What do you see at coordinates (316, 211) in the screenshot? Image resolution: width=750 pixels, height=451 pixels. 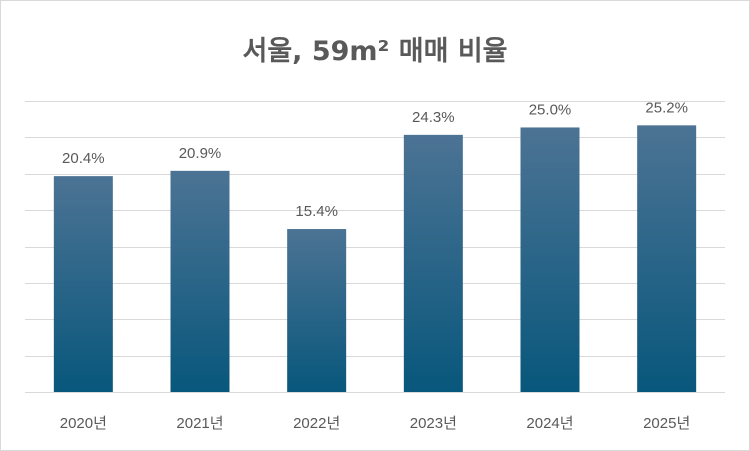 I see `data-label: 15.4%` at bounding box center [316, 211].